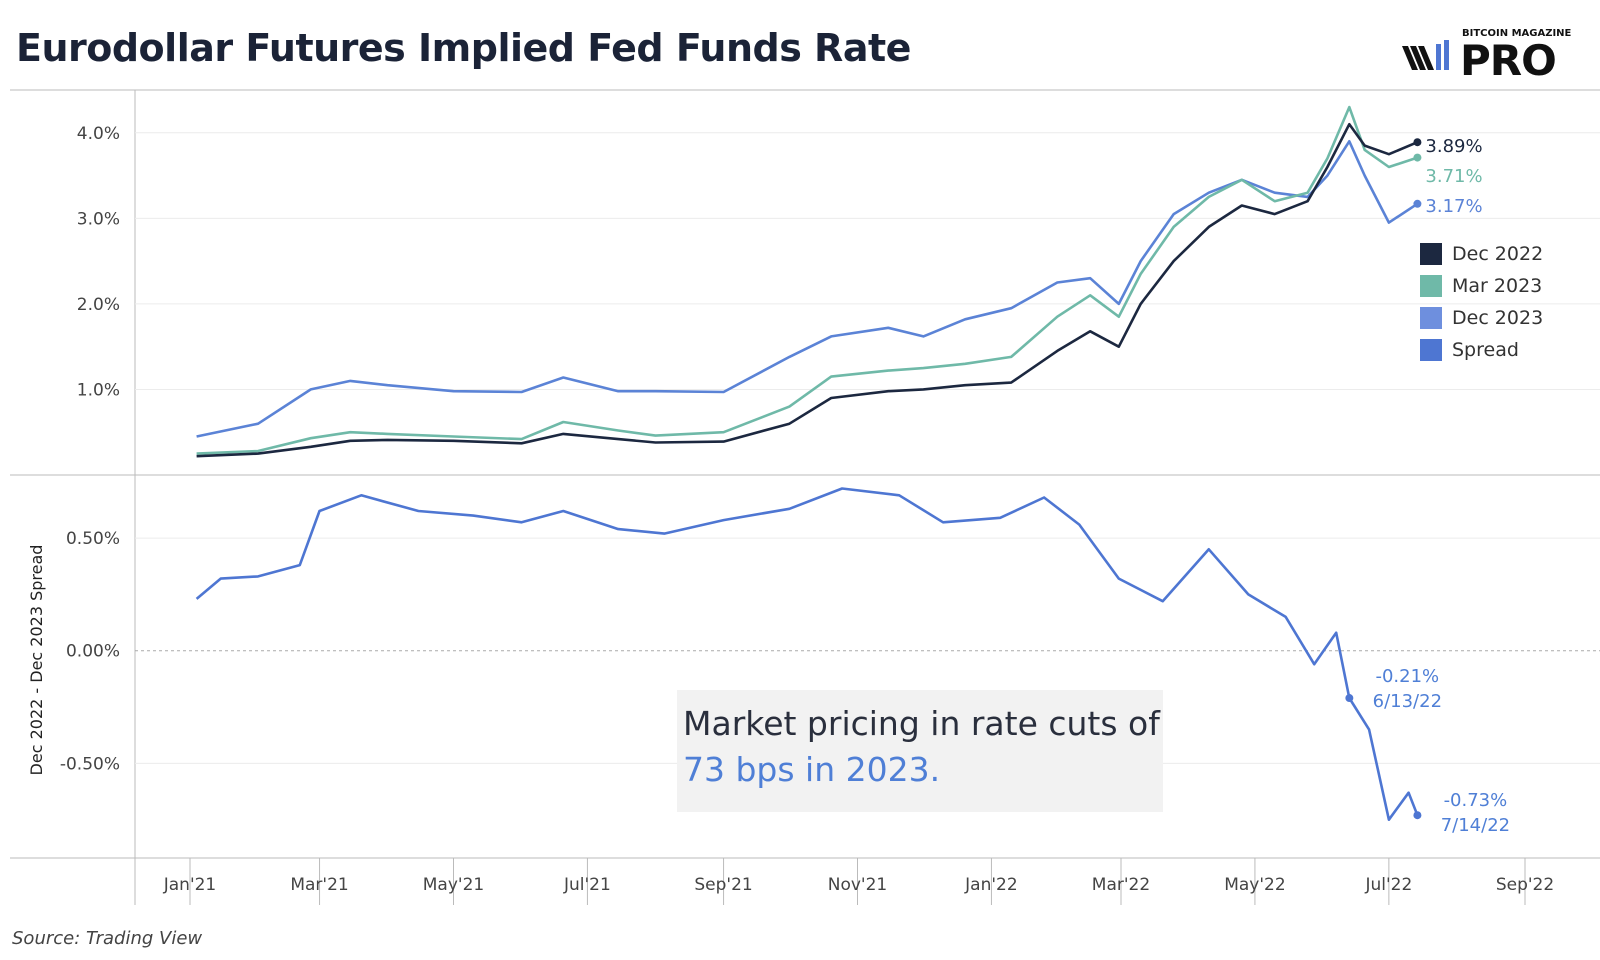 The width and height of the screenshot is (1600, 960). I want to click on y-tick-label: 4.0%, so click(98, 134).